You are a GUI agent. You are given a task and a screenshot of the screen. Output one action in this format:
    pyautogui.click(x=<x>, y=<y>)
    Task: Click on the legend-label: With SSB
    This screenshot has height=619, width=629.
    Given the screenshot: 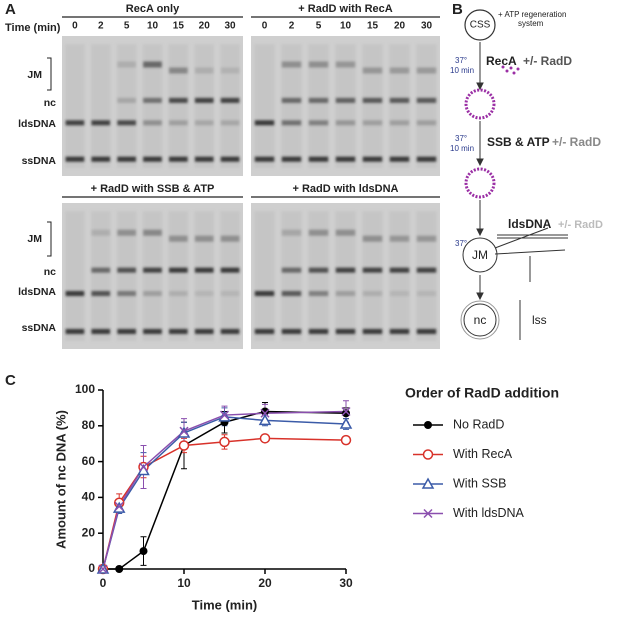 What is the action you would take?
    pyautogui.click(x=480, y=483)
    